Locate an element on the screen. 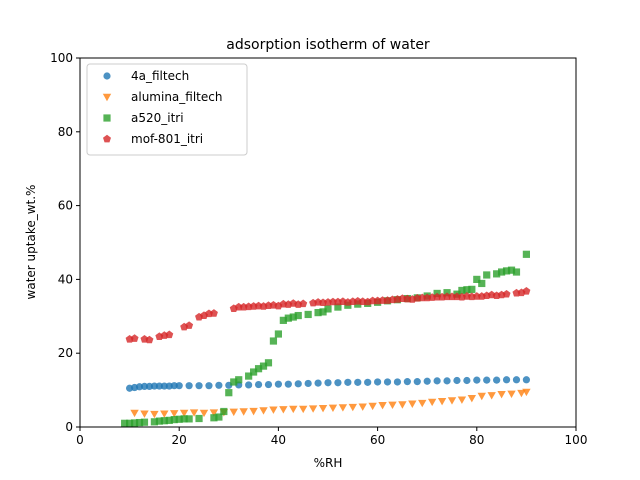  x-axis-label: %RH is located at coordinates (328, 463).